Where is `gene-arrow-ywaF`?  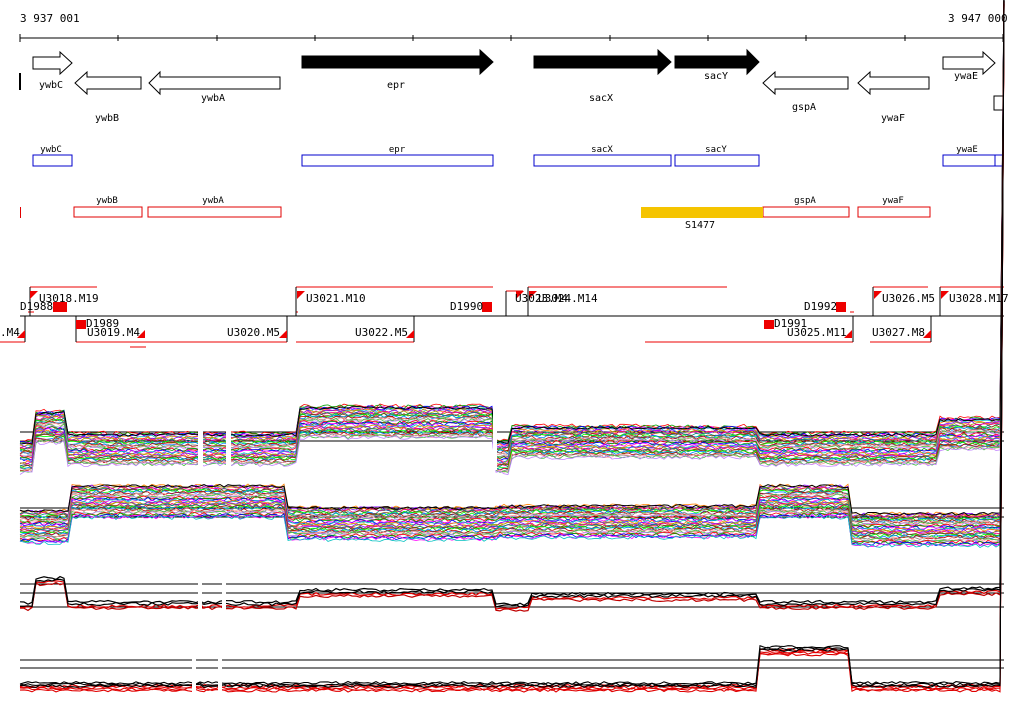
gene-arrow-ywaF is located at coordinates (893, 83).